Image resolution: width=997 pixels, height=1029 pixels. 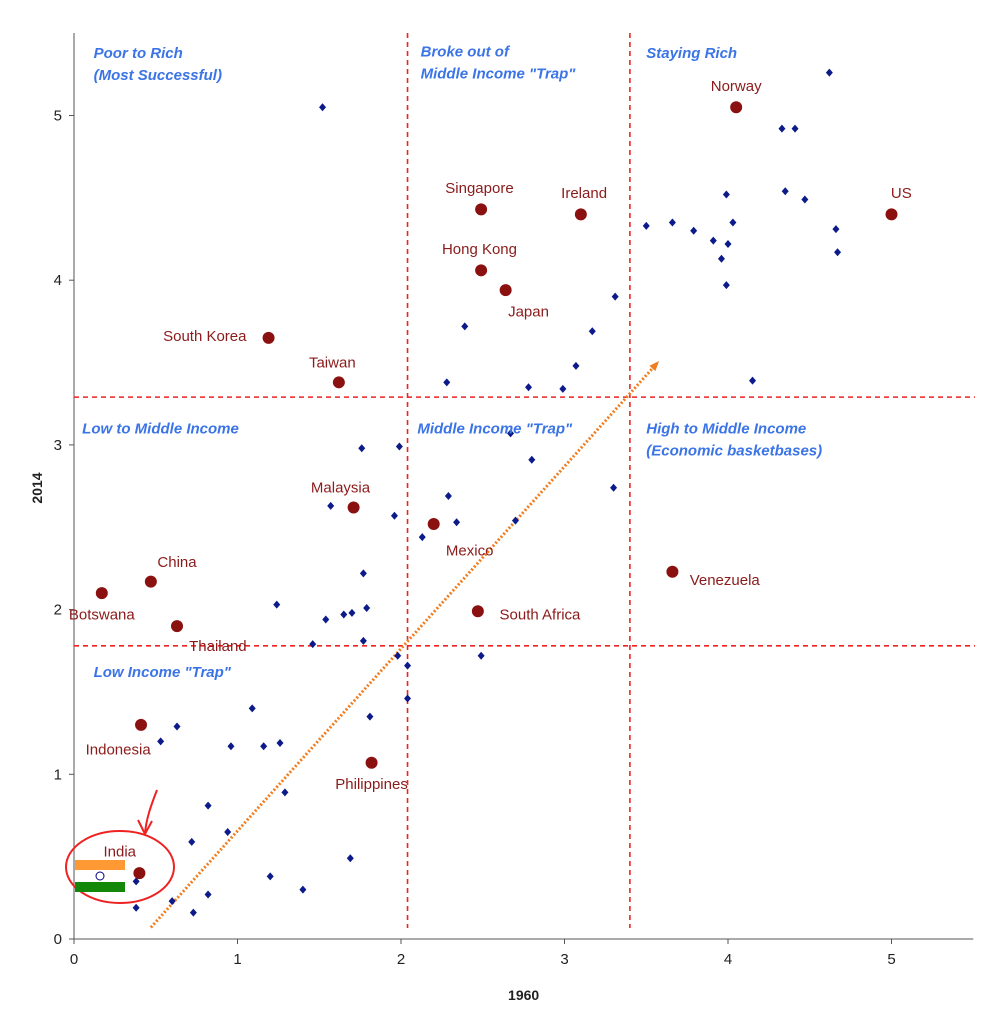 What do you see at coordinates (371, 784) in the screenshot?
I see `country-label: Philippines` at bounding box center [371, 784].